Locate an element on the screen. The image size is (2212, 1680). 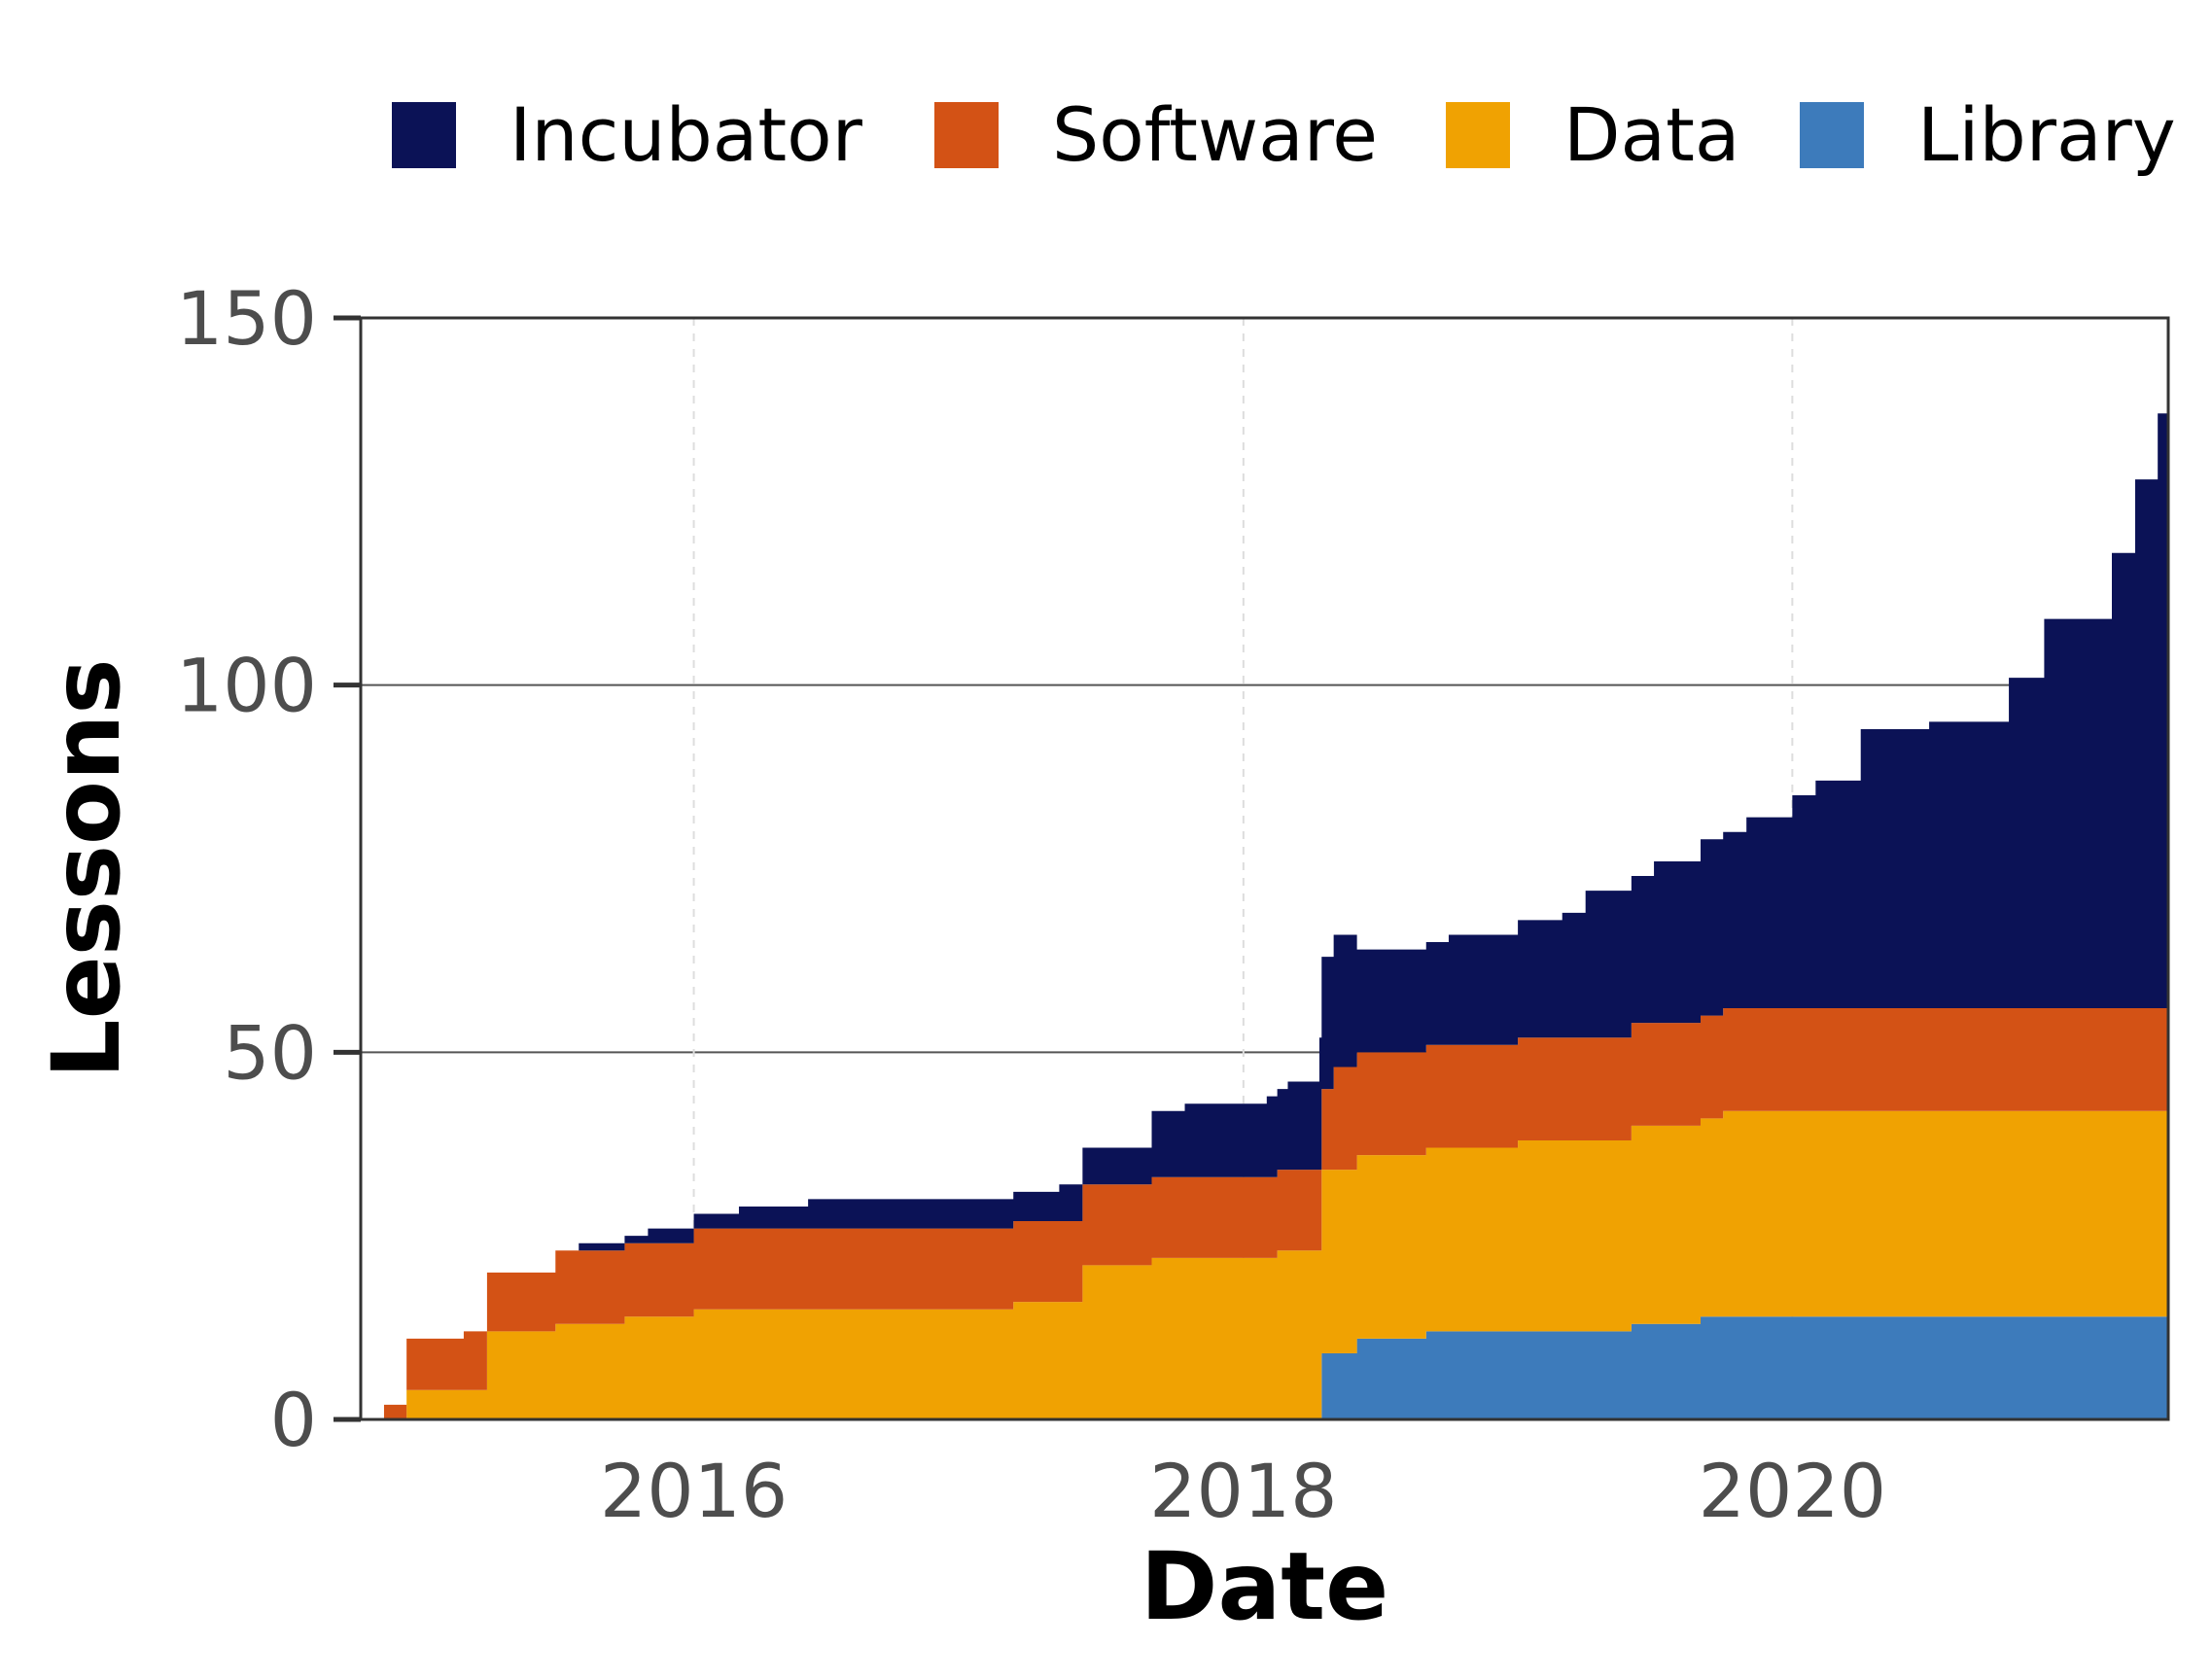
x-tick-label: 2020 is located at coordinates (1792, 1491).